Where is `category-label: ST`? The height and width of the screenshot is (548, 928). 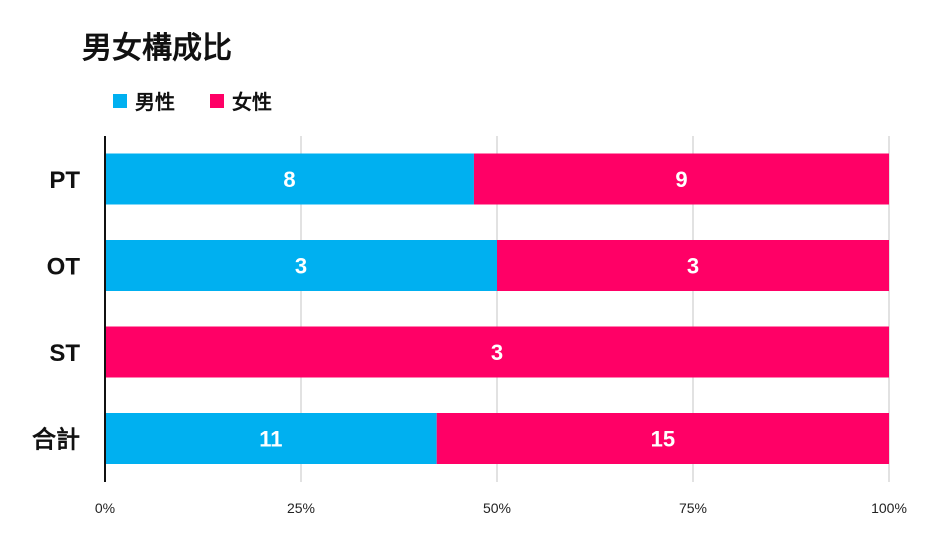
category-label: ST is located at coordinates (64, 353).